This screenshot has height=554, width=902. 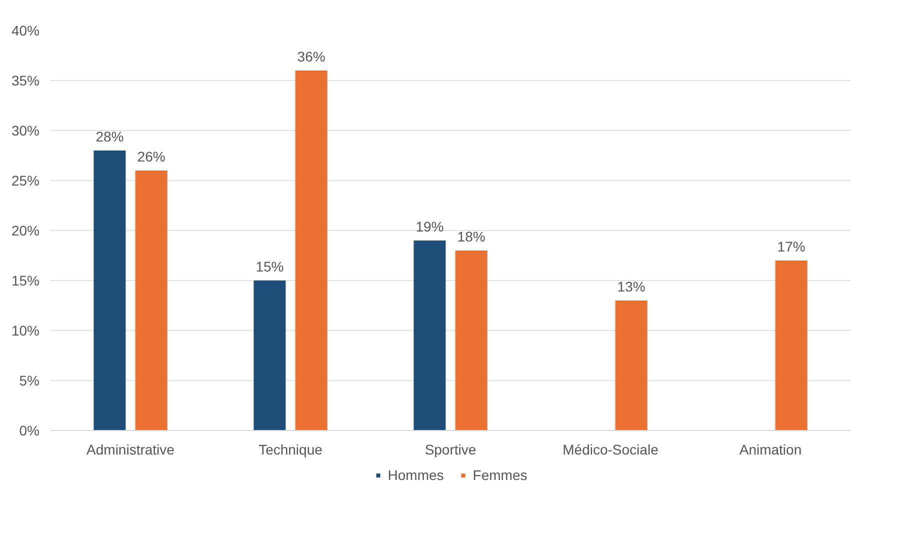 I want to click on data-label: 18%, so click(x=471, y=236).